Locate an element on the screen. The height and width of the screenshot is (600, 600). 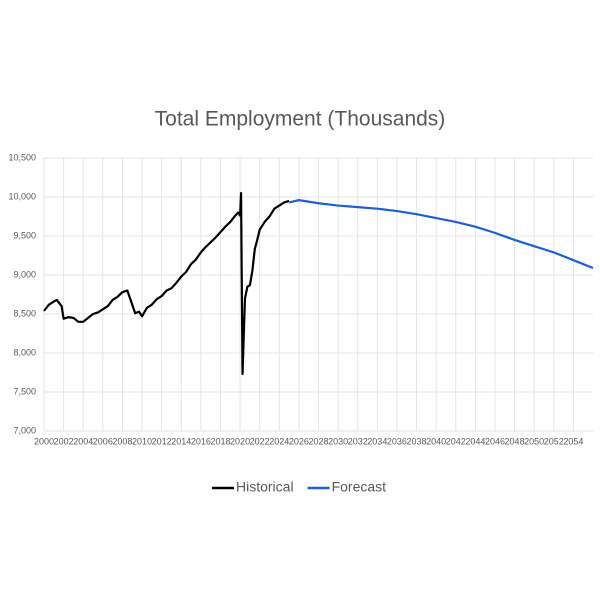
x-tick-label: 2016 is located at coordinates (201, 441).